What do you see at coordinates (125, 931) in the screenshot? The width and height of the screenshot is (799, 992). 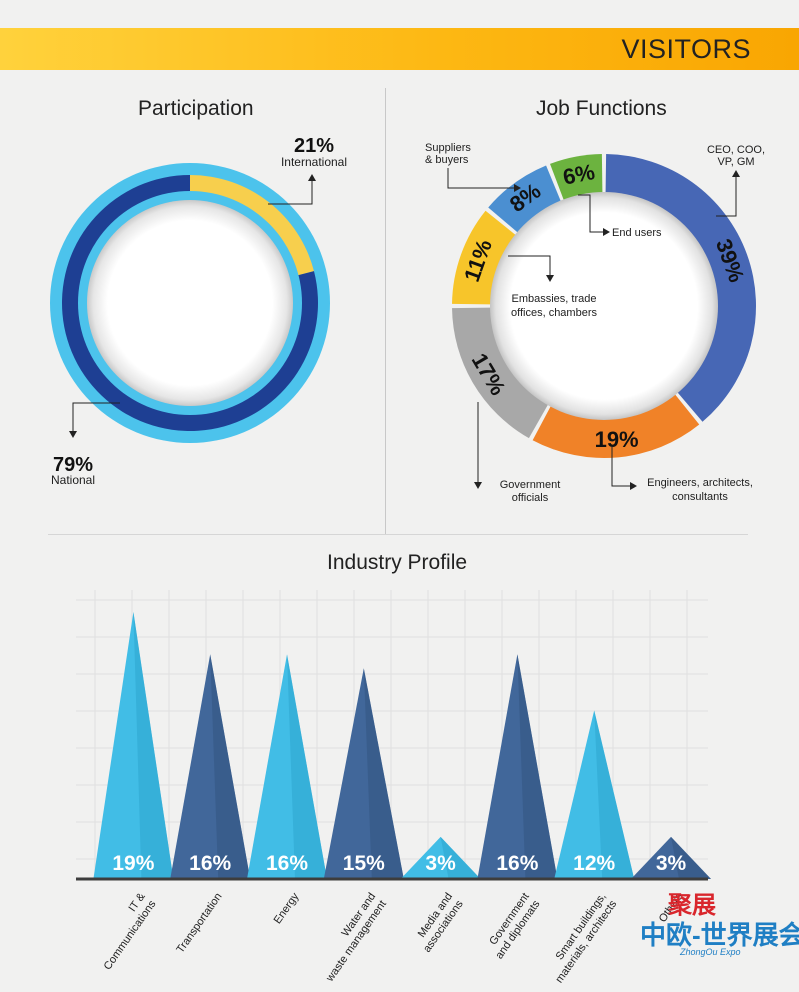 I see `industry-label-it-communications: IT &Communications` at bounding box center [125, 931].